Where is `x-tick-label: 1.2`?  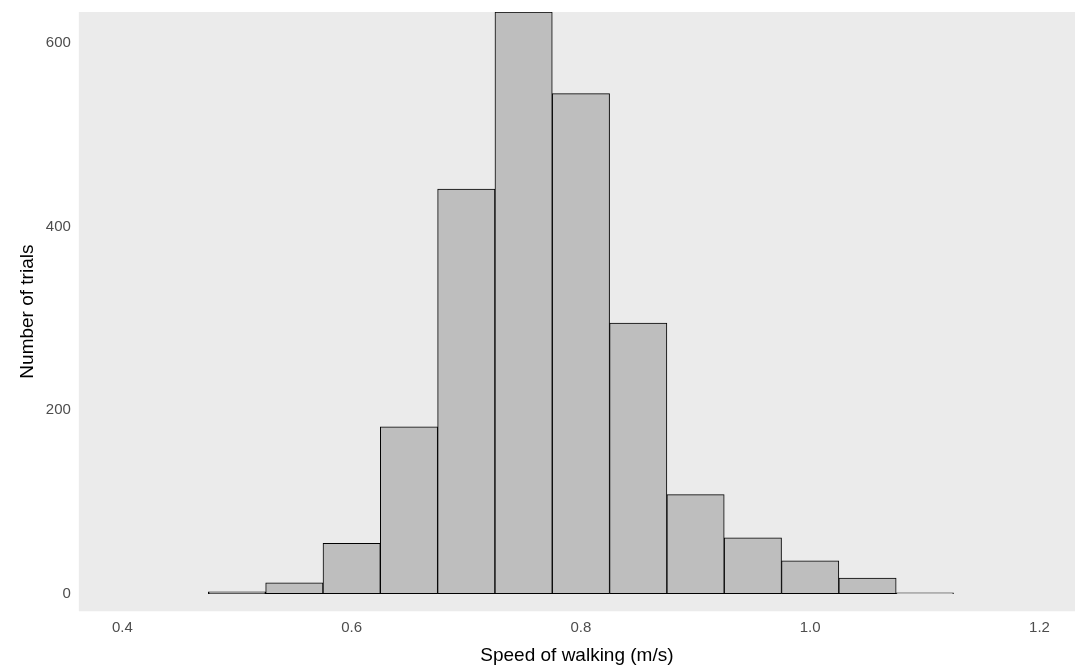 x-tick-label: 1.2 is located at coordinates (1039, 627).